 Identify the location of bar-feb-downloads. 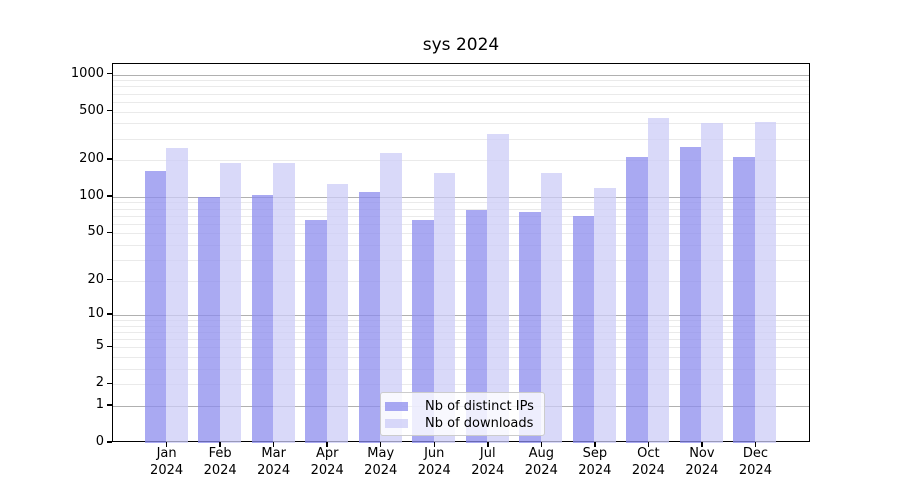
(230, 303).